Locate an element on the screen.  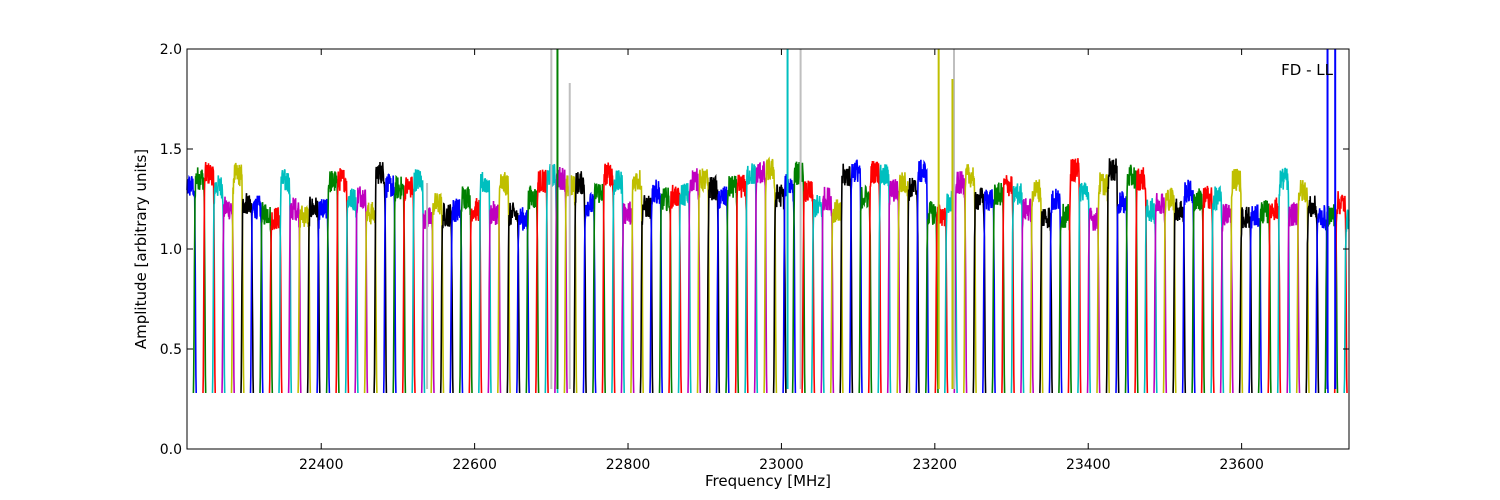
y-tick-label: 1.0 is located at coordinates (171, 250).